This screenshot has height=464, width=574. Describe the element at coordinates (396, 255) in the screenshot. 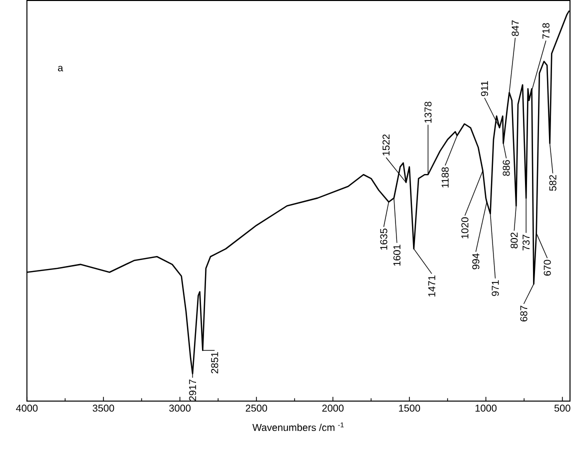

I see `annotation: 1601` at that location.